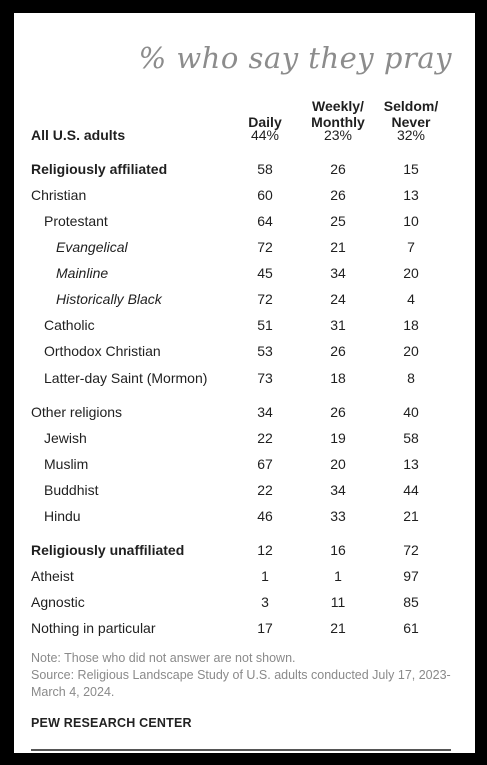 This screenshot has width=487, height=765. What do you see at coordinates (338, 221) in the screenshot?
I see `value-weekly-monthly: 25` at bounding box center [338, 221].